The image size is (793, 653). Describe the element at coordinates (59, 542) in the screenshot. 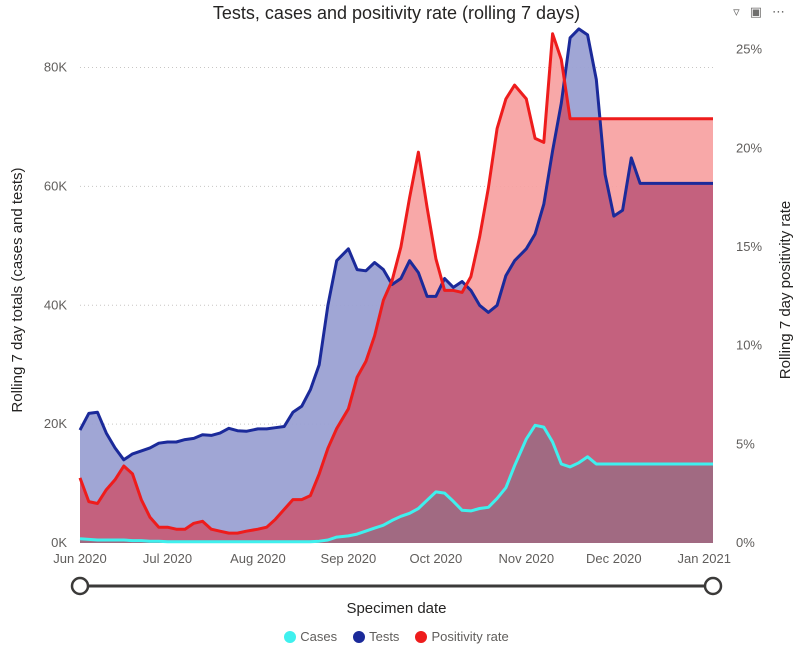

I see `y-left-tick-label: 0K` at that location.